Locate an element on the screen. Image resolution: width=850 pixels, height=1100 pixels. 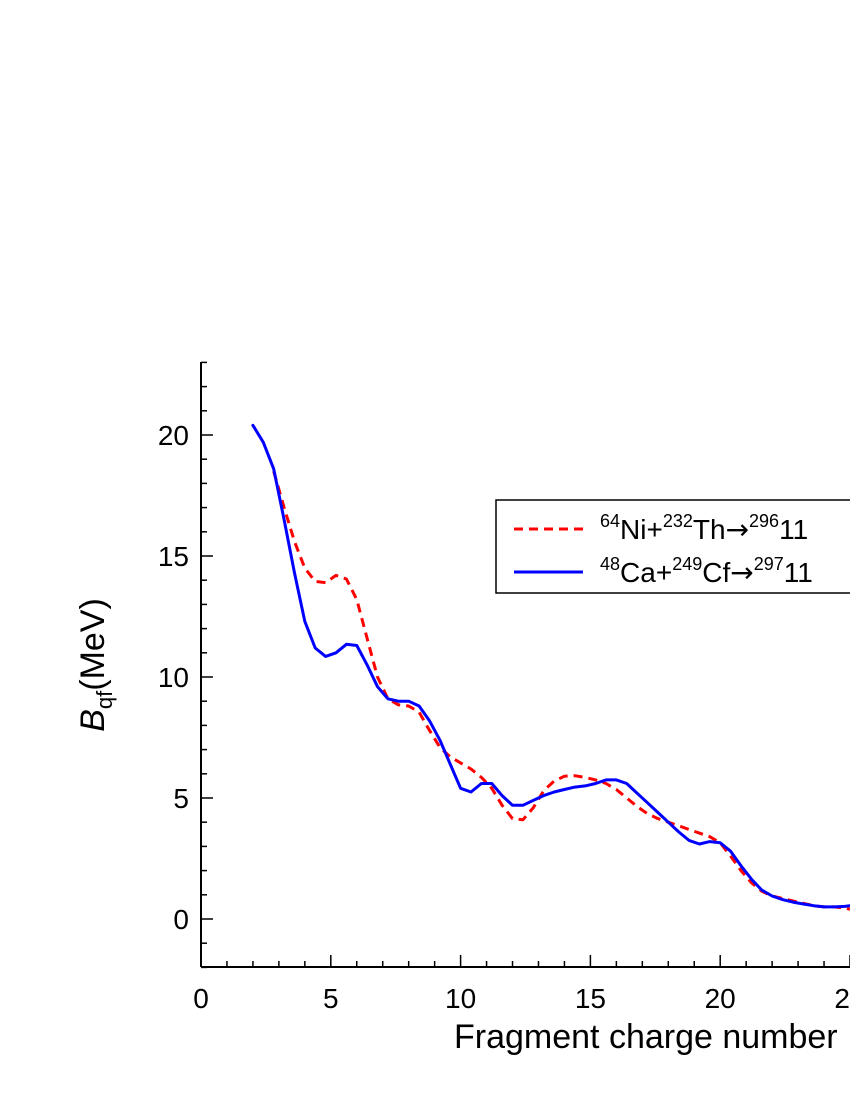
x-tick-label-15: 15 is located at coordinates (590, 998).